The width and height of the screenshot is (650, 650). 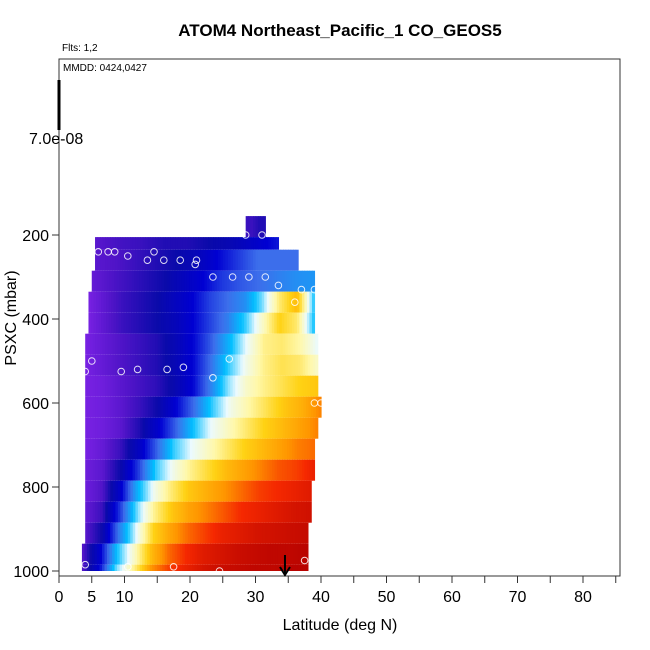 I want to click on y-axis-label: PSXC (mbar), so click(x=11, y=317).